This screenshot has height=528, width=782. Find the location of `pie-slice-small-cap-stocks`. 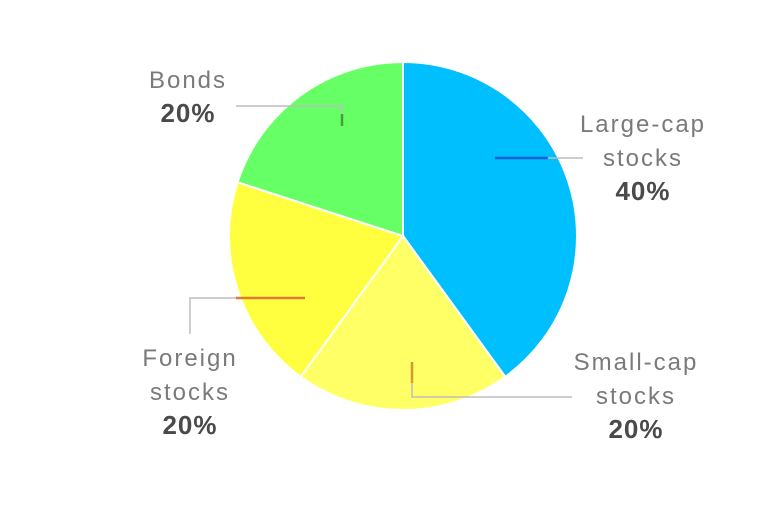

pie-slice-small-cap-stocks is located at coordinates (403, 322).